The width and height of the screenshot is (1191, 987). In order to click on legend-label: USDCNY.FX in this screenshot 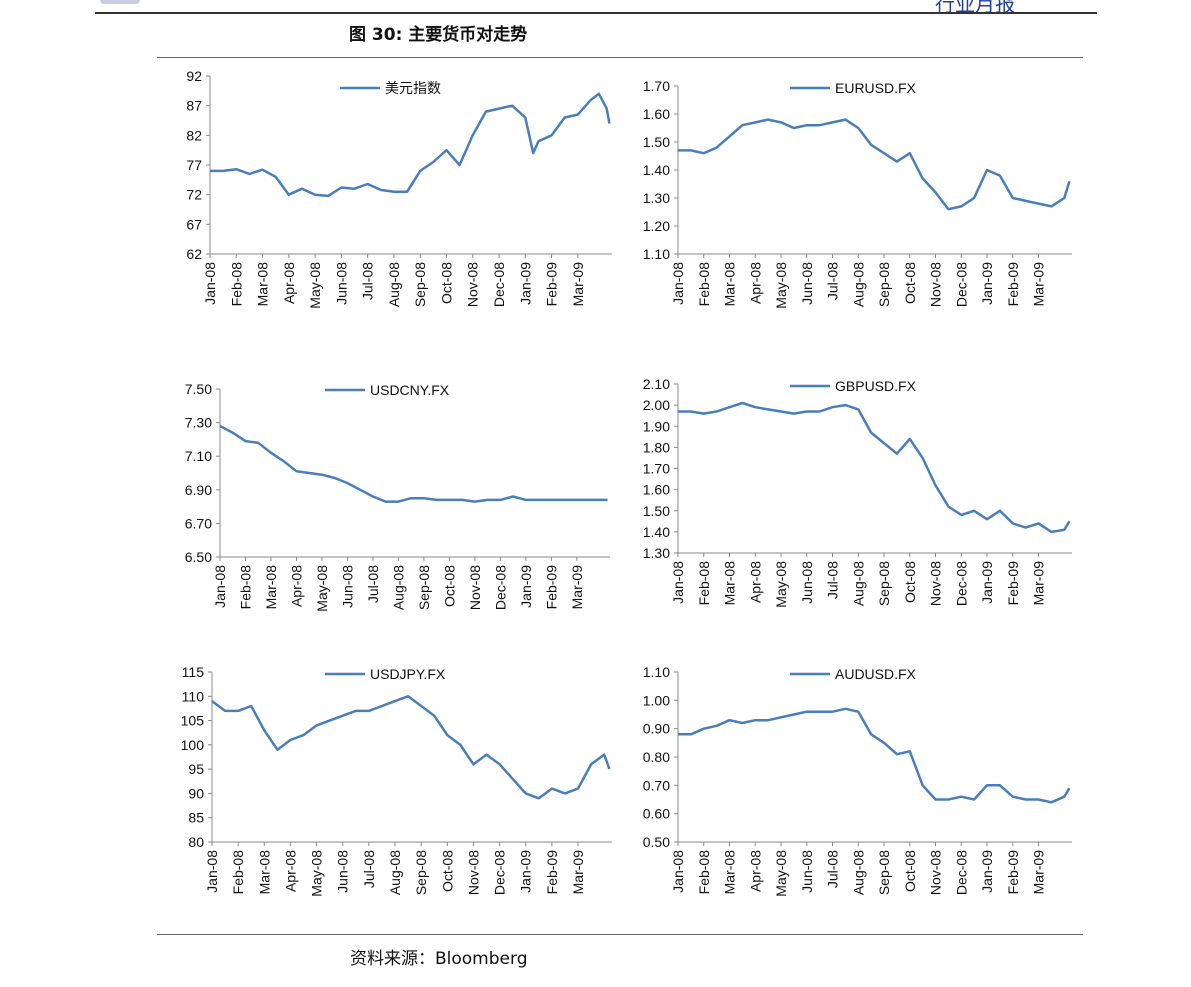, I will do `click(410, 390)`.